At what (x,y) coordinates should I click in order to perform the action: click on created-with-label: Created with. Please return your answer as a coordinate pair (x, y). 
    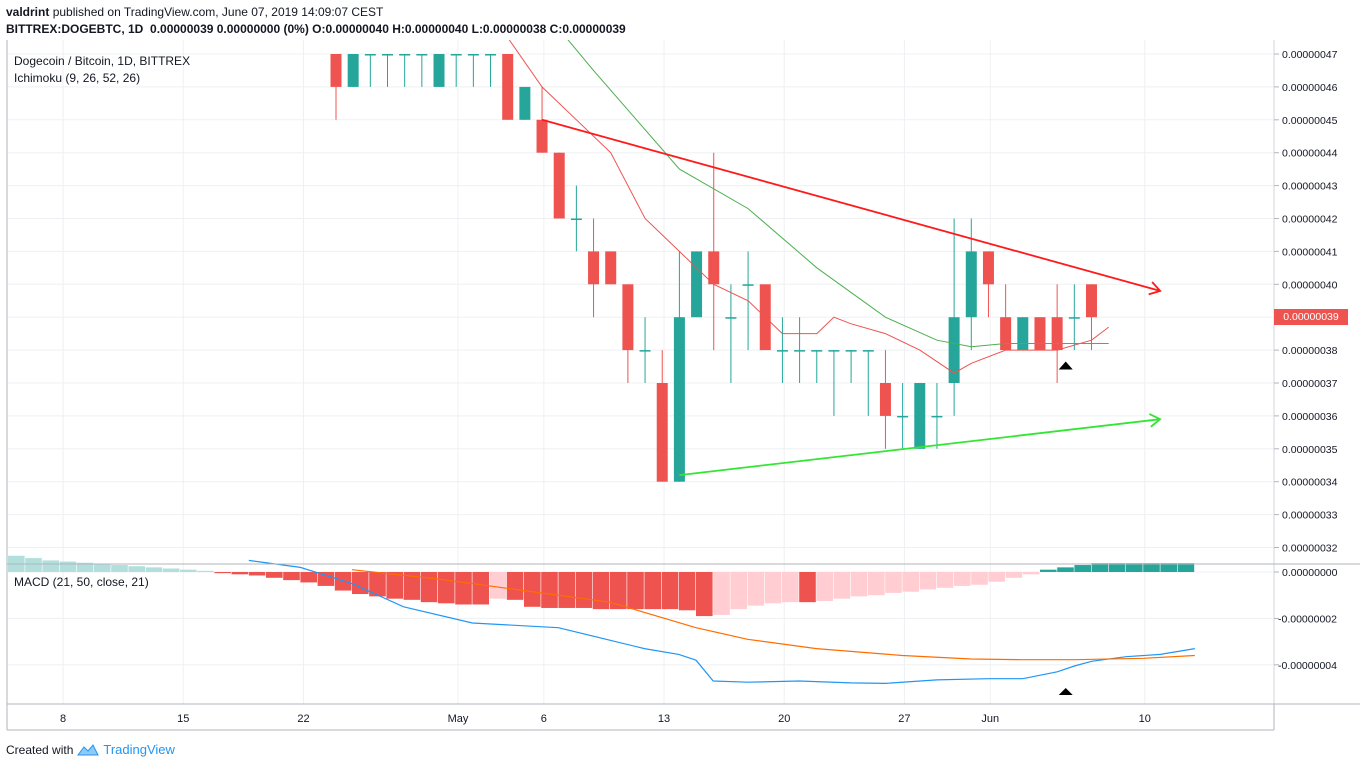
    Looking at the image, I should click on (40, 749).